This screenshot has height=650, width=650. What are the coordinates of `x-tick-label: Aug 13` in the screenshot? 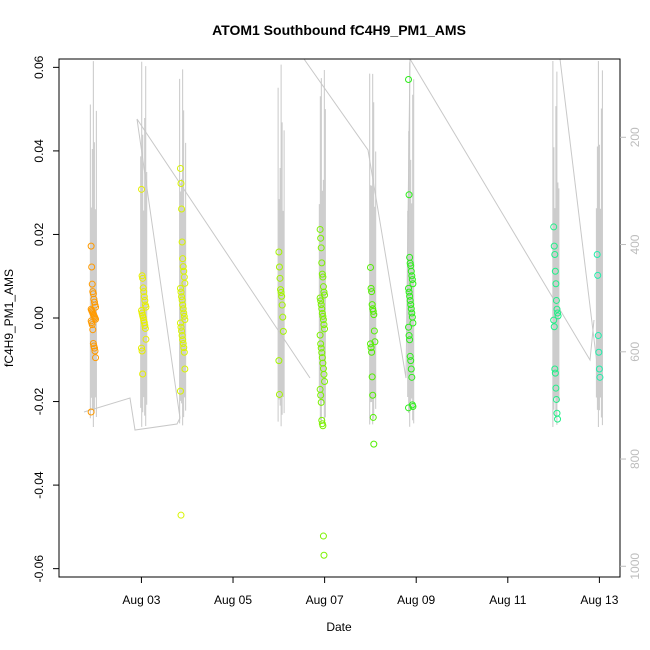 It's located at (599, 600).